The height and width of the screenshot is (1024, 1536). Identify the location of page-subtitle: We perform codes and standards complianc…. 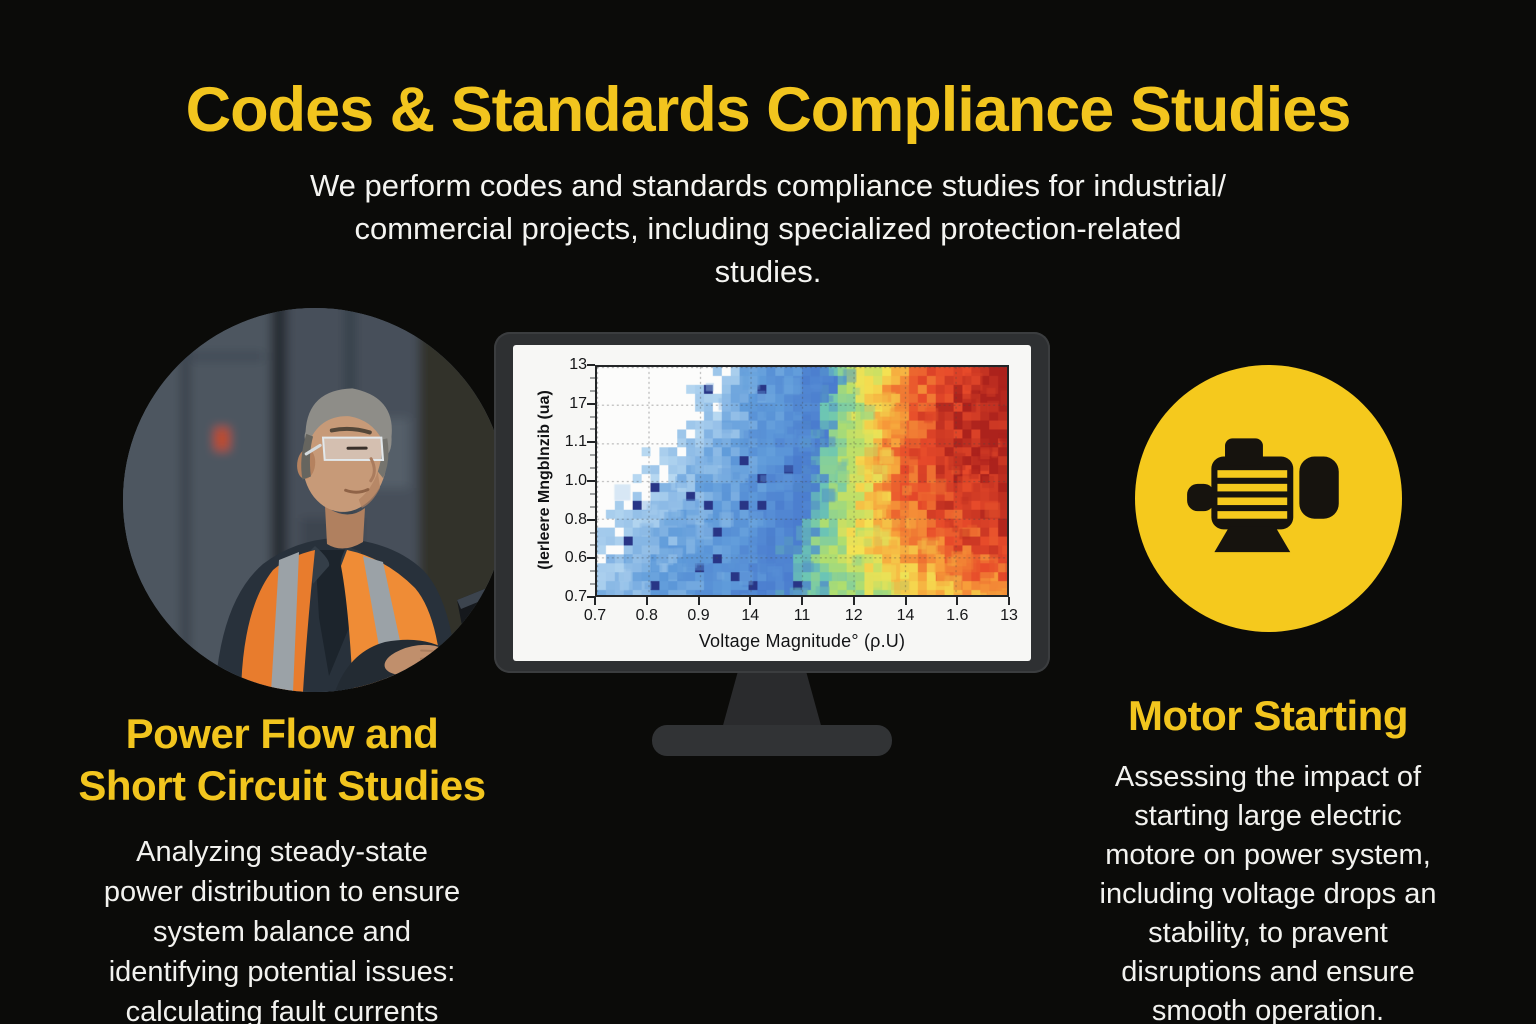
(768, 228).